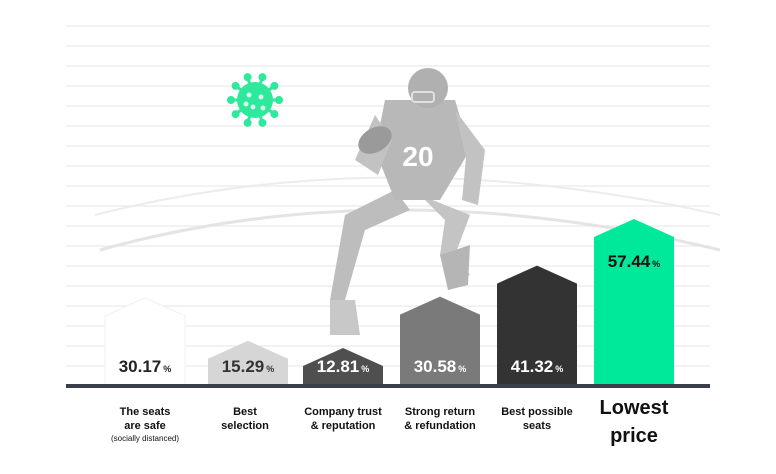 The height and width of the screenshot is (474, 776). What do you see at coordinates (248, 366) in the screenshot?
I see `bar-value-label: 15.29%` at bounding box center [248, 366].